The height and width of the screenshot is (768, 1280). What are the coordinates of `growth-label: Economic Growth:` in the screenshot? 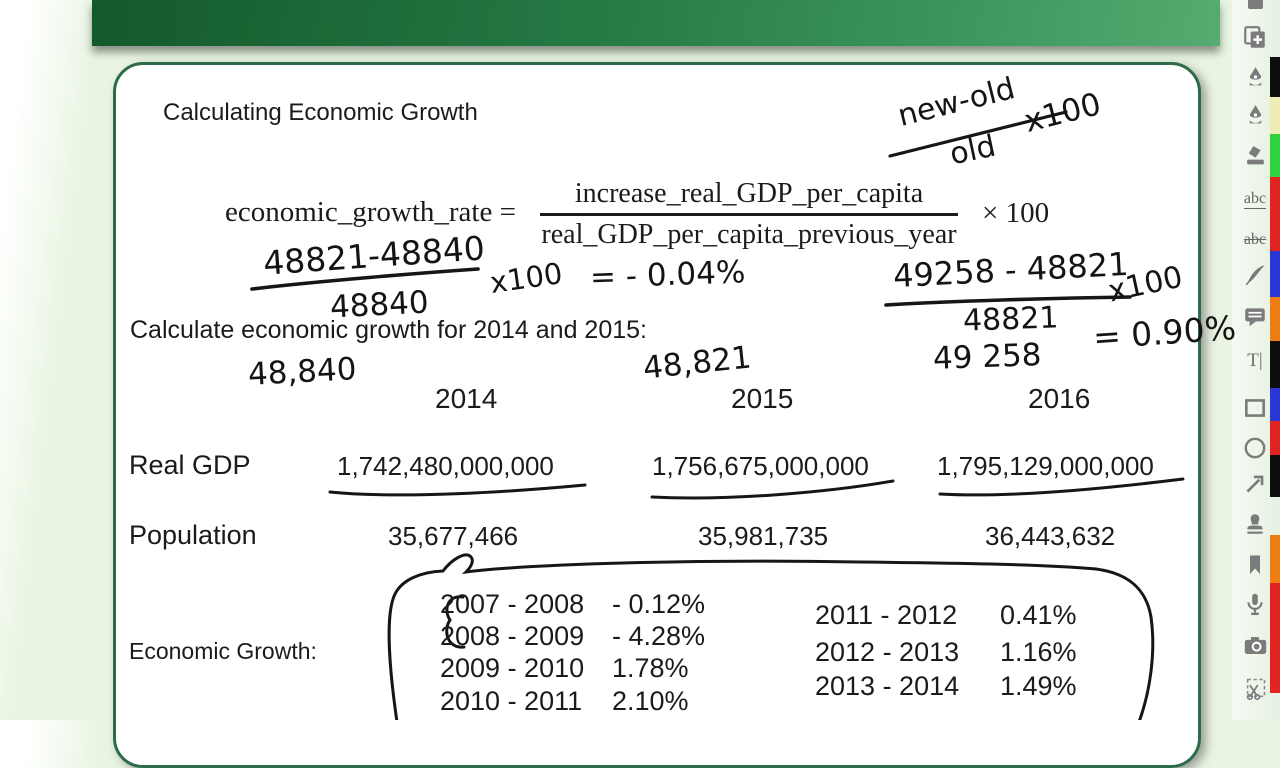 It's located at (223, 651).